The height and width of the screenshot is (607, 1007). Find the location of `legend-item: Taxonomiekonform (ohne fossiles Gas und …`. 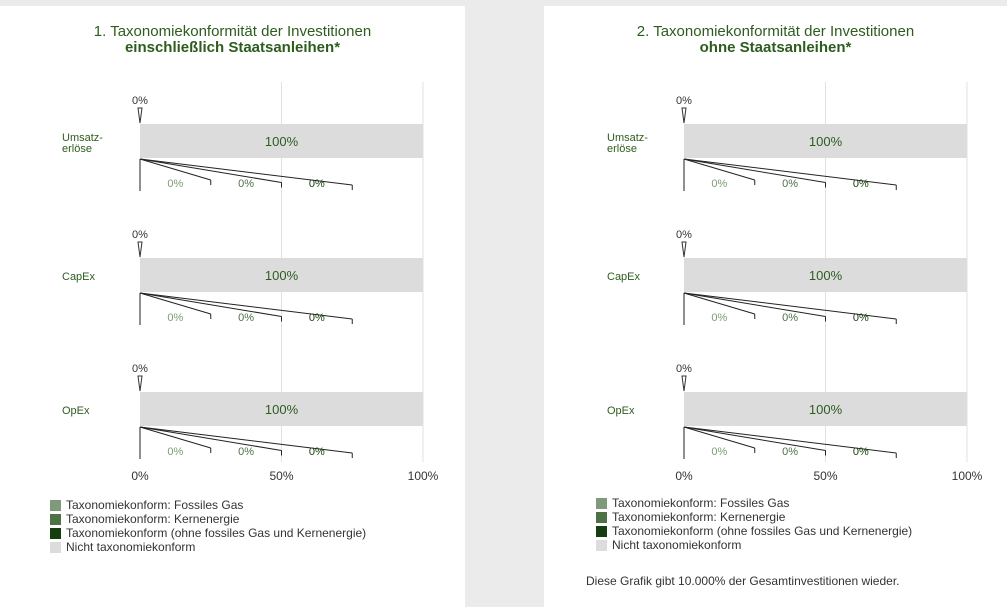

legend-item: Taxonomiekonform (ohne fossiles Gas und … is located at coordinates (754, 531).